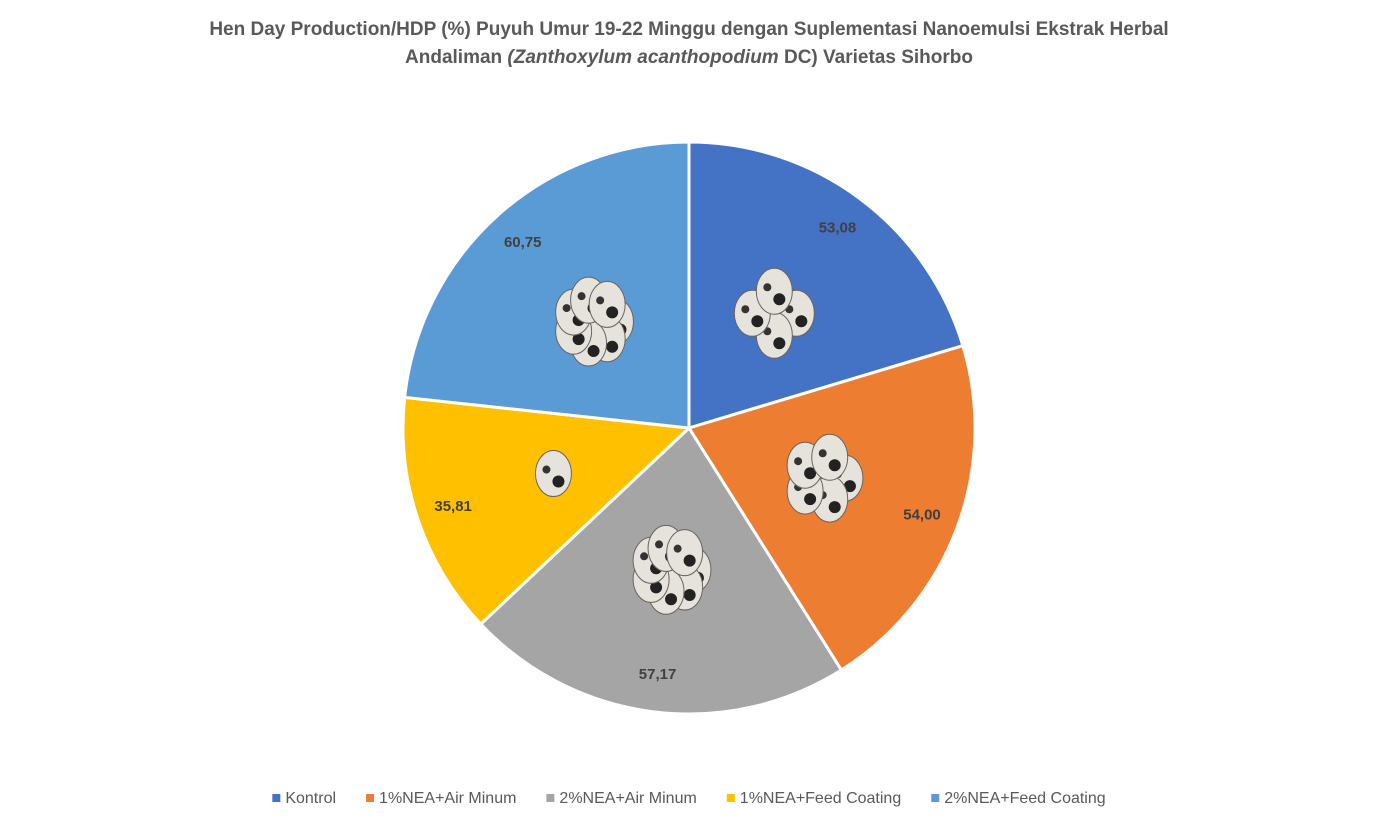 This screenshot has height=829, width=1378. Describe the element at coordinates (523, 242) in the screenshot. I see `data-label: 60,75` at that location.